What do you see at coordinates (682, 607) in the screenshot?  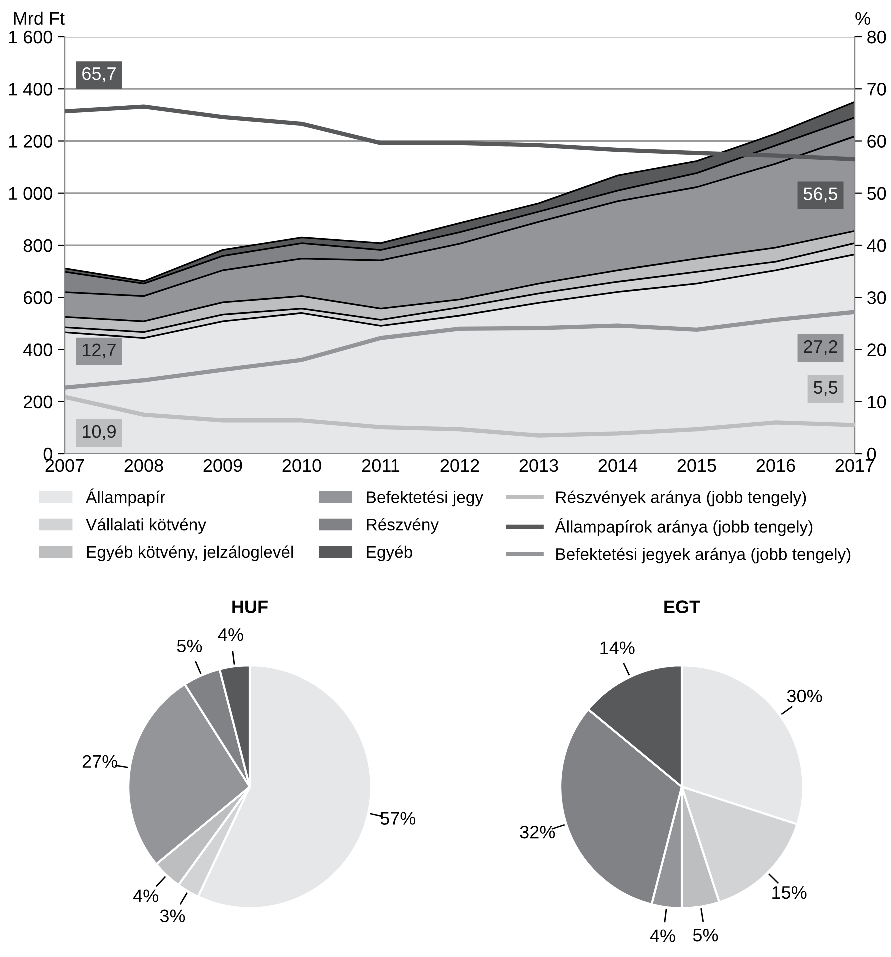 I see `chart-title: EGT` at bounding box center [682, 607].